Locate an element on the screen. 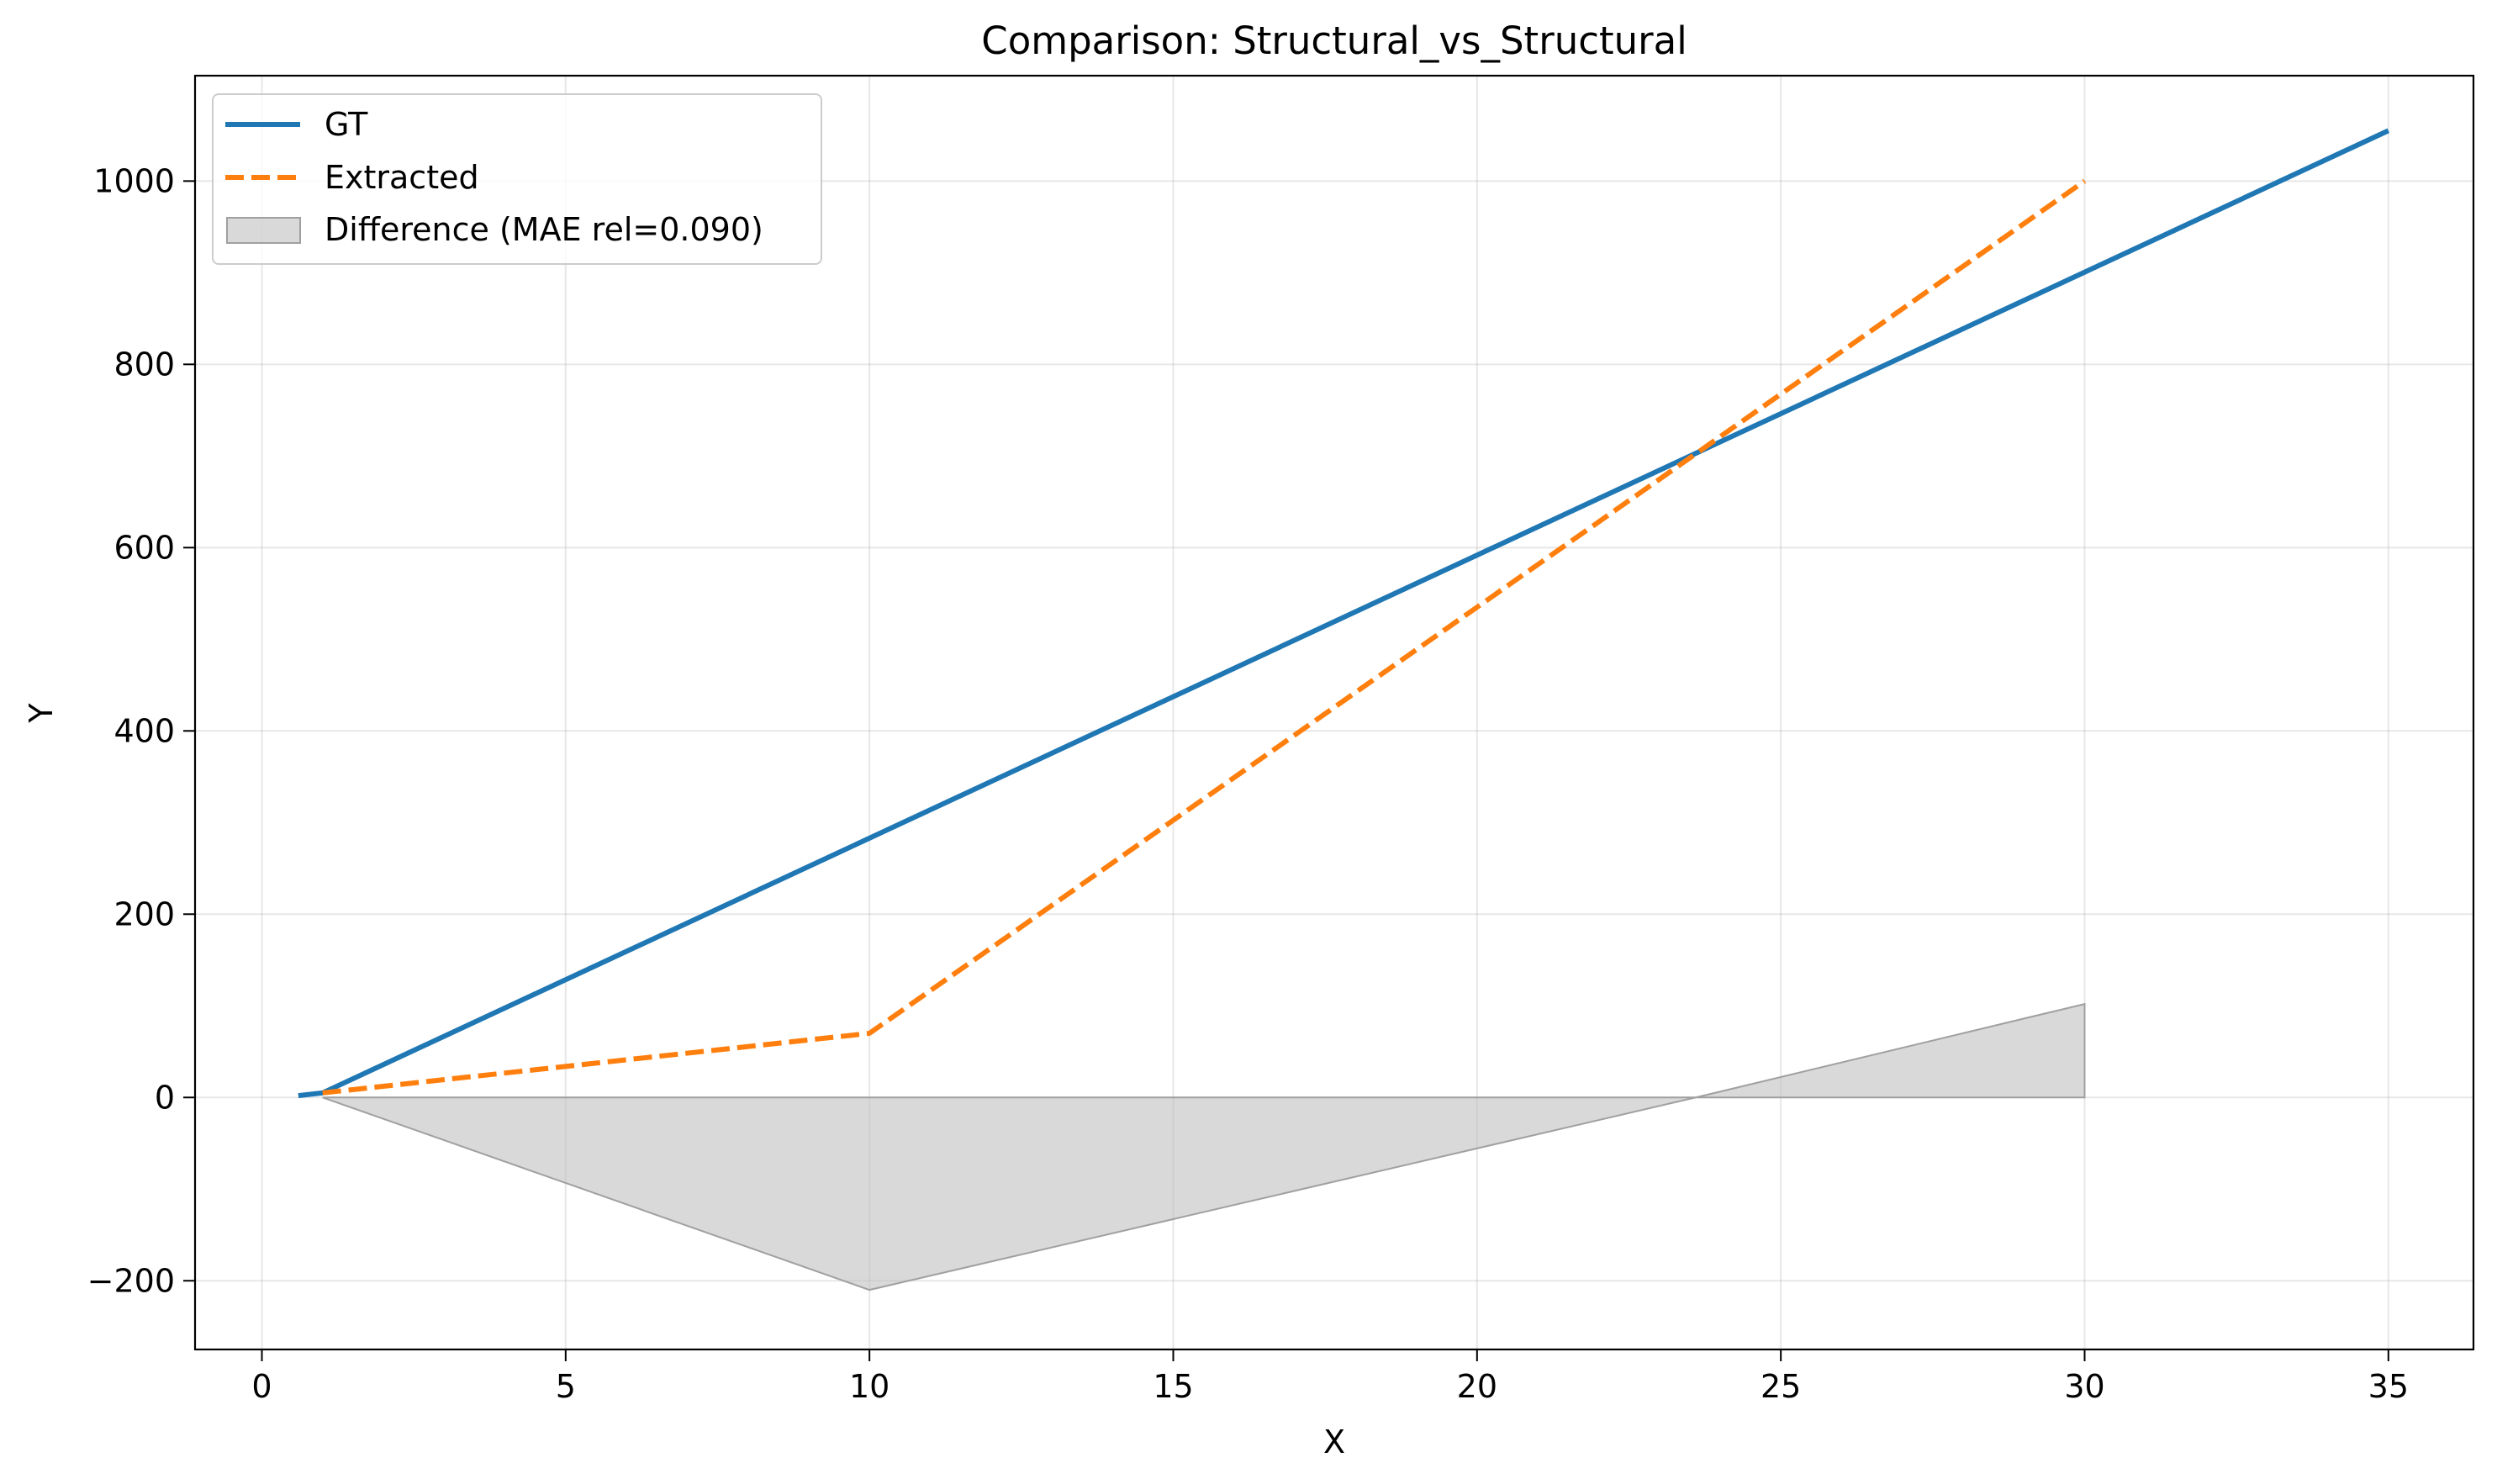 Image resolution: width=2497 pixels, height=1484 pixels. legend-label-difference: Difference (MAE rel=0.090) is located at coordinates (544, 229).